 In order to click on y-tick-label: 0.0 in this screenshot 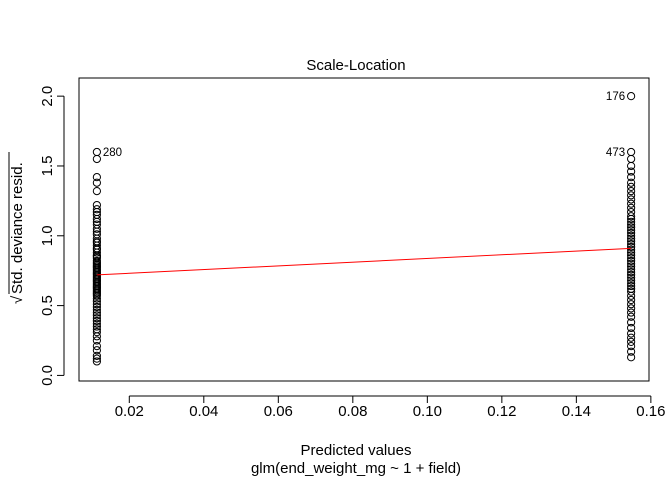, I will do `click(47, 375)`.